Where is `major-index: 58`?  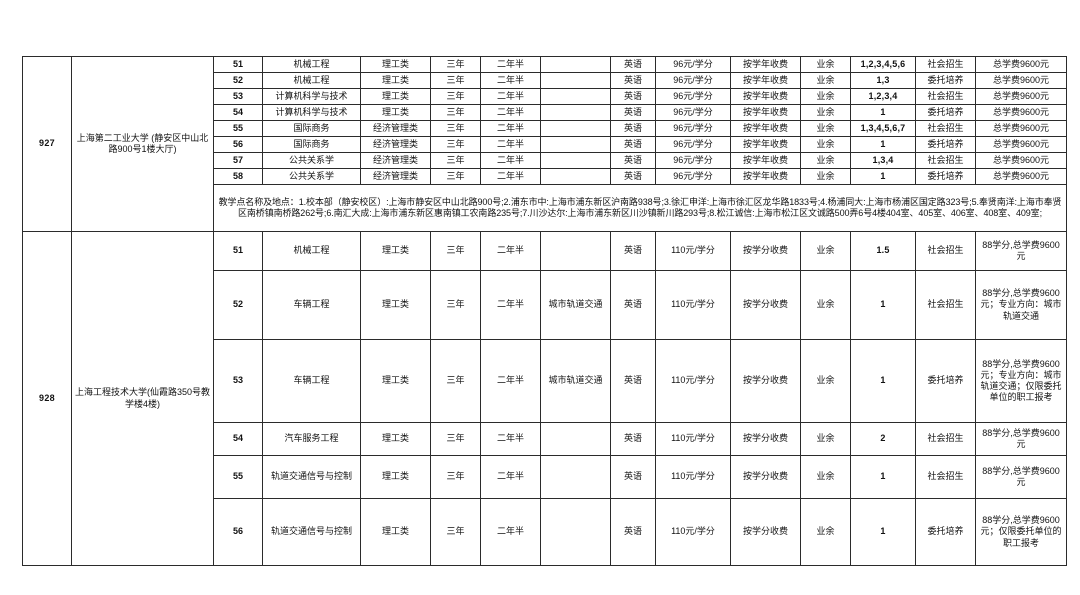
major-index: 58 is located at coordinates (238, 176).